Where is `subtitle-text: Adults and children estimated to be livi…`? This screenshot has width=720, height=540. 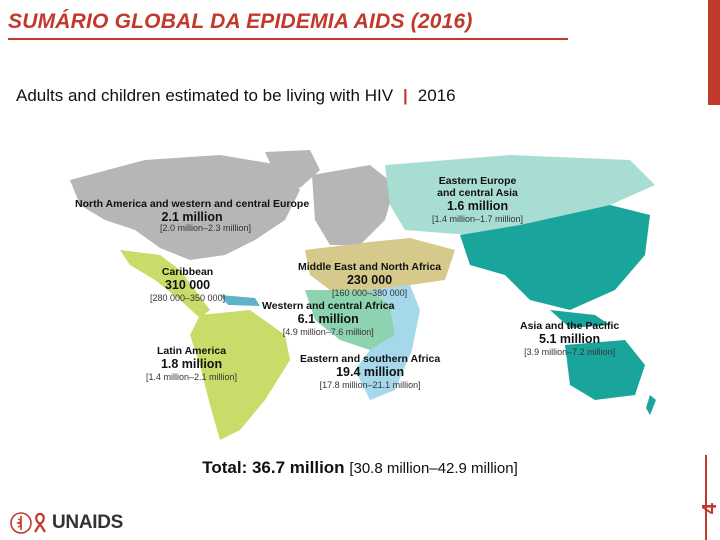
subtitle-text: Adults and children estimated to be livi… is located at coordinates (205, 95).